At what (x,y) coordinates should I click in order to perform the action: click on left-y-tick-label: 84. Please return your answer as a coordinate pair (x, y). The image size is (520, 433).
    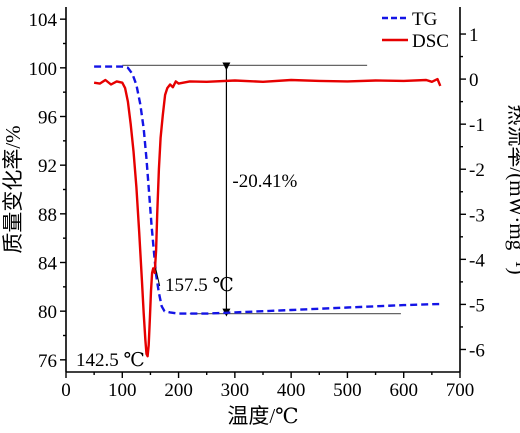
    Looking at the image, I should click on (48, 264).